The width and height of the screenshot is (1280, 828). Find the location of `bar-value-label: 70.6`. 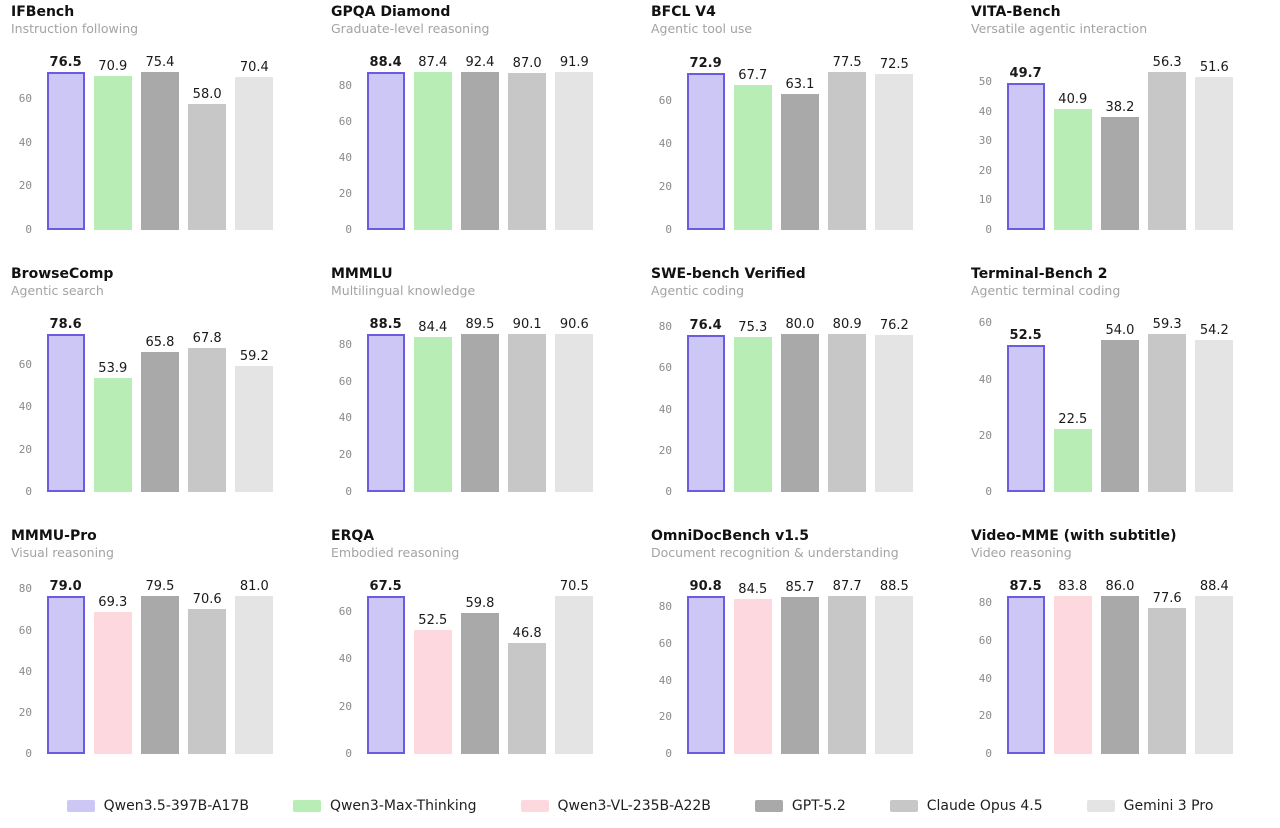

bar-value-label: 70.6 is located at coordinates (207, 599).